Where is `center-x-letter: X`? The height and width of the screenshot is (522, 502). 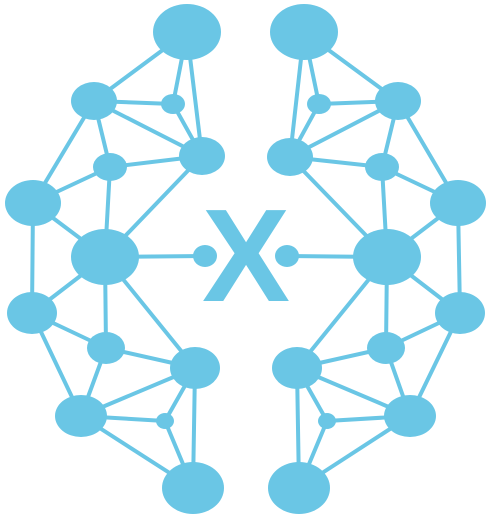 center-x-letter: X is located at coordinates (246, 255).